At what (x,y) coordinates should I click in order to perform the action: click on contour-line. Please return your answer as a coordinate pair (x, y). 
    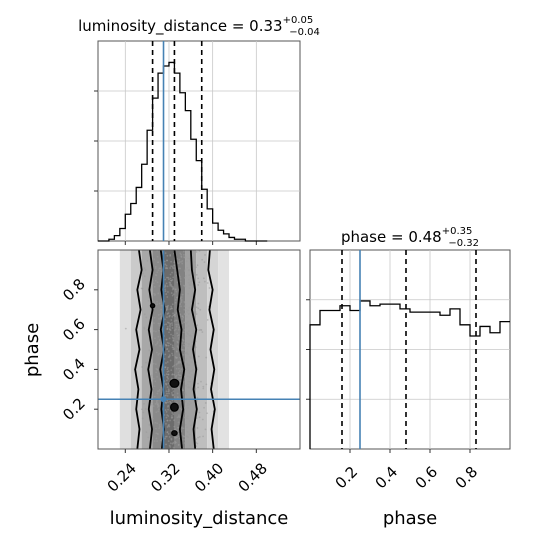
    Looking at the image, I should click on (211, 349).